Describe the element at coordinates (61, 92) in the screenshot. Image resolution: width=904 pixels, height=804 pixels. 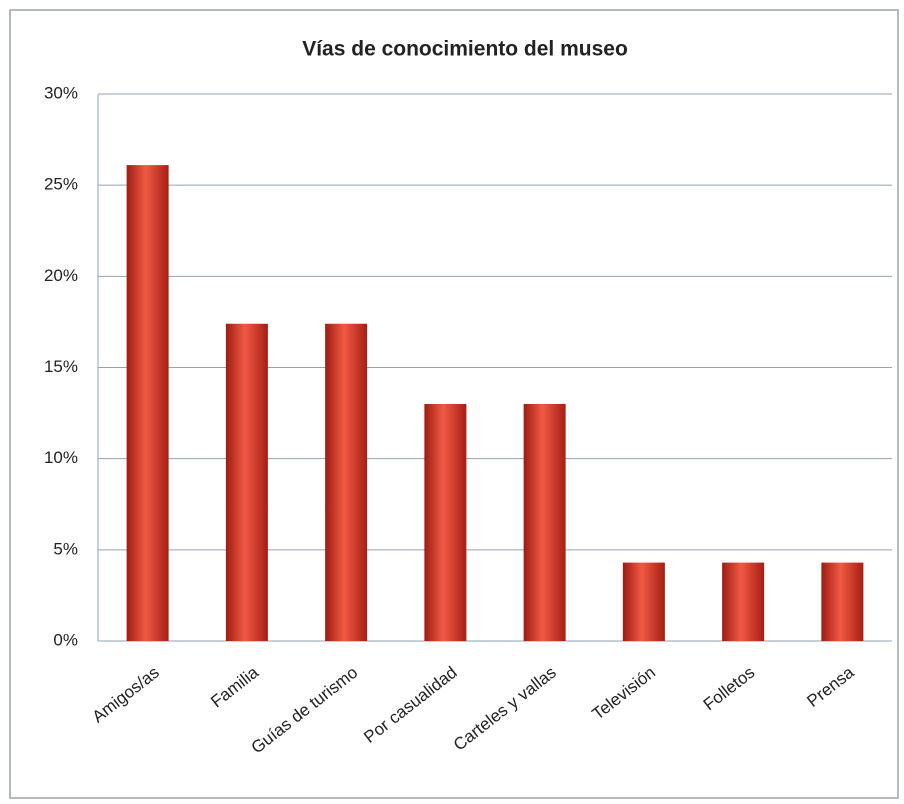
I see `y-tick-label: 30%` at that location.